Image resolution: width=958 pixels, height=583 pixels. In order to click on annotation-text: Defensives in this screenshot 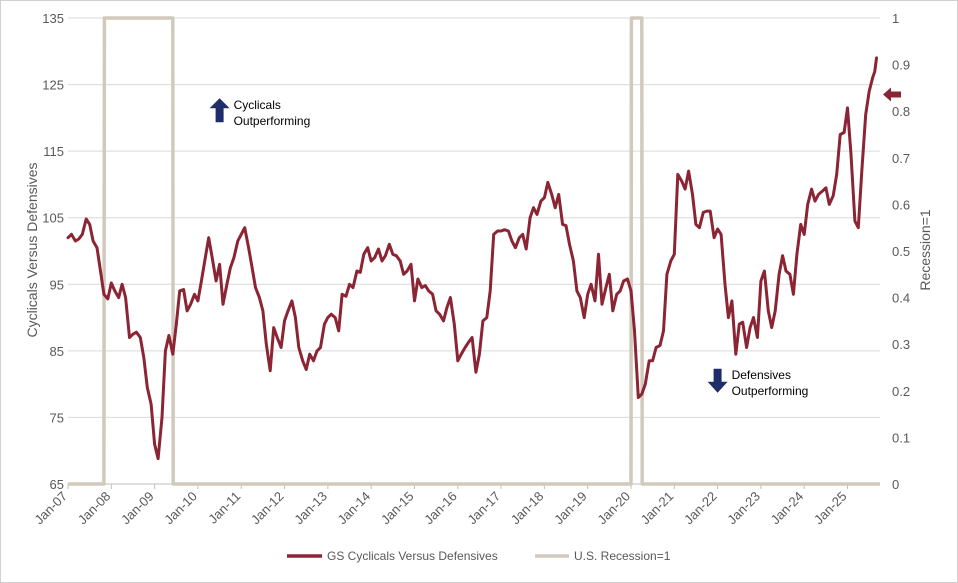, I will do `click(761, 375)`.